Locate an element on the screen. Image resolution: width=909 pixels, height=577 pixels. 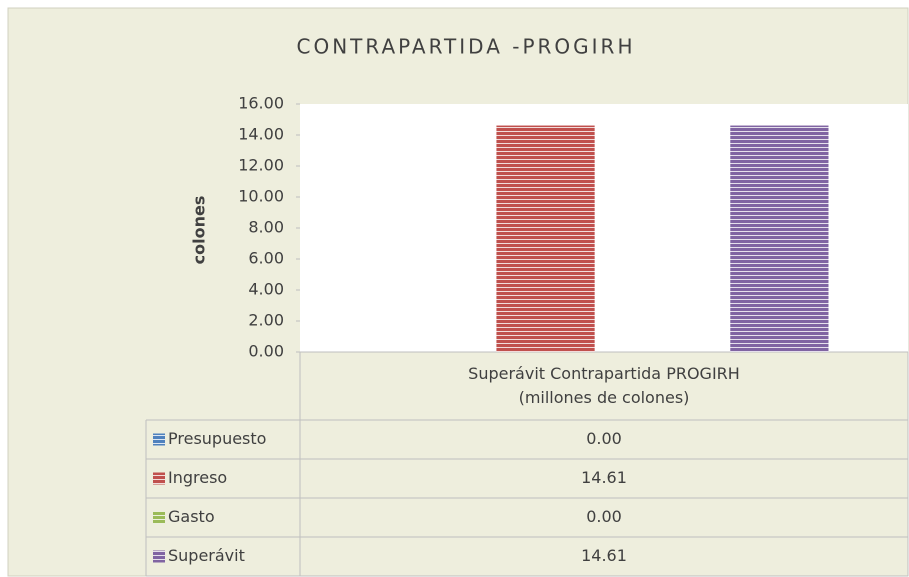
legend-label: Gasto is located at coordinates (191, 516).